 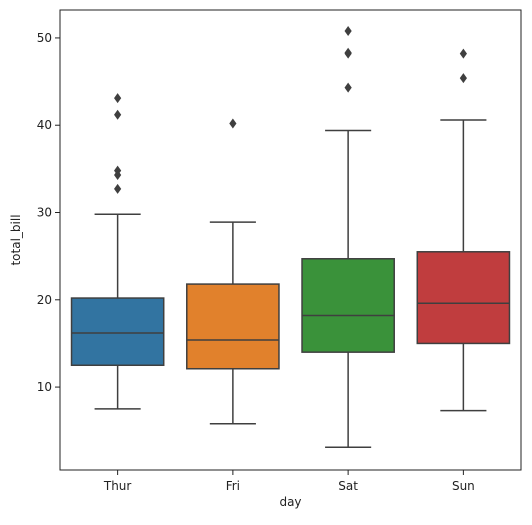 What do you see at coordinates (16, 239) in the screenshot?
I see `y-axis-label: total_bill` at bounding box center [16, 239].